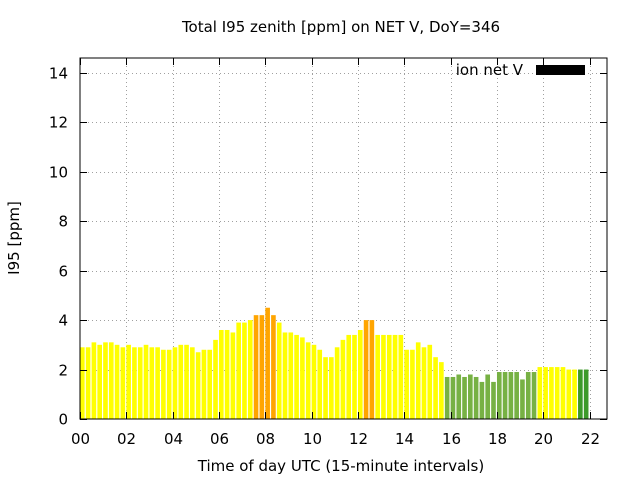 The width and height of the screenshot is (640, 480). What do you see at coordinates (543, 439) in the screenshot?
I see `x-tick-label: 20` at bounding box center [543, 439].